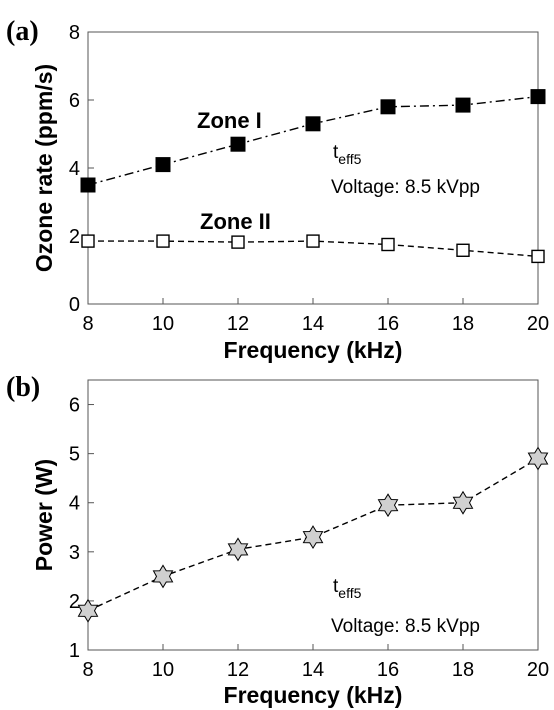 The image size is (554, 710). I want to click on panel-a-t-label: teff5, so click(347, 154).